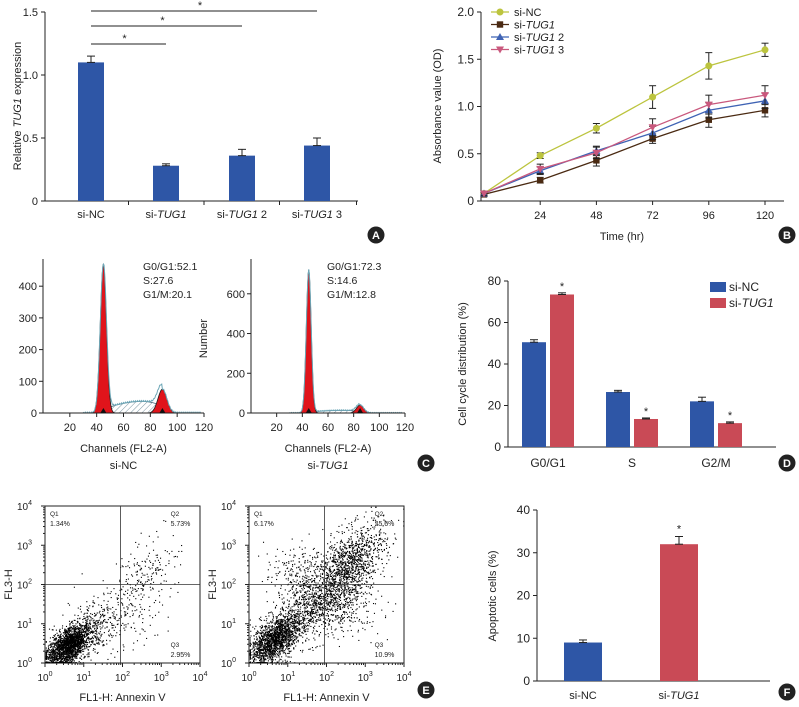  I want to click on y-tick-label: 103, so click(24, 545).